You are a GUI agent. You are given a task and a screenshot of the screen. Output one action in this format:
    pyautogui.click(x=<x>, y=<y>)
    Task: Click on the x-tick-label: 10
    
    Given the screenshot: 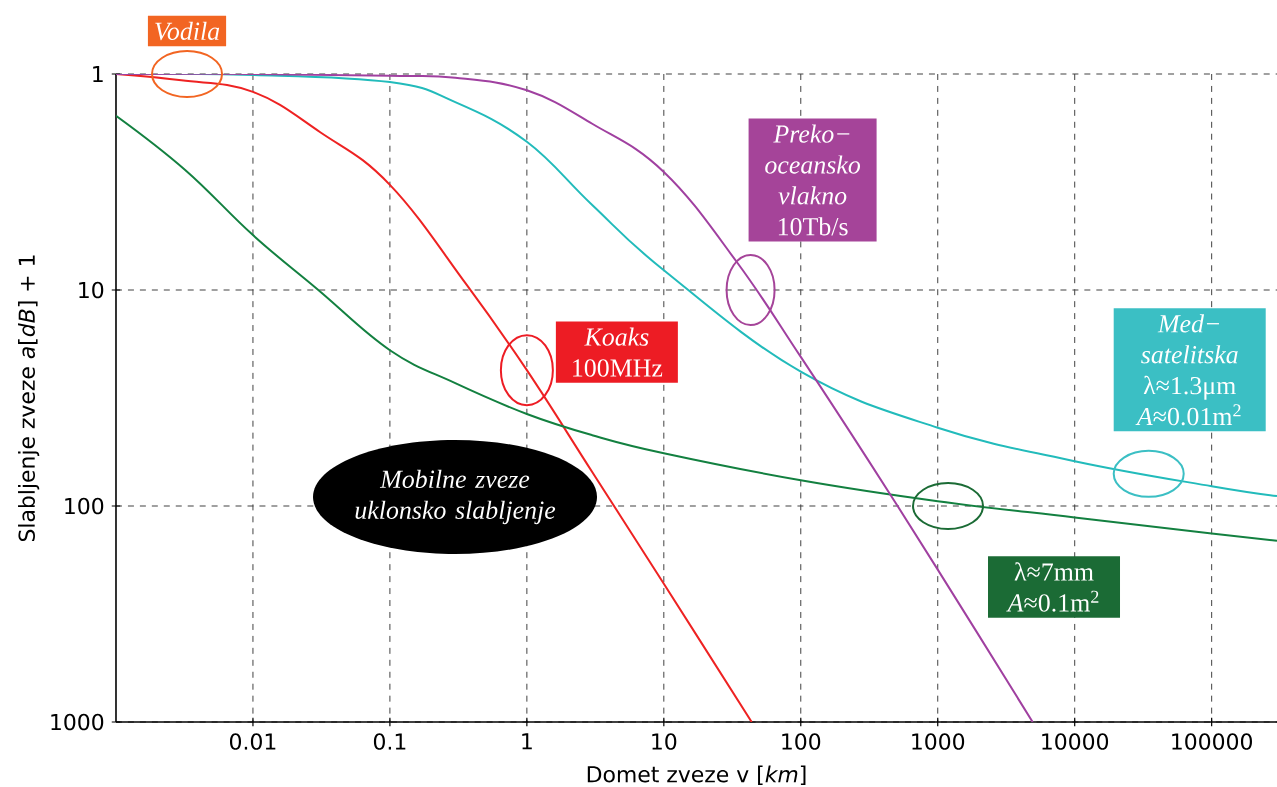 What is the action you would take?
    pyautogui.click(x=664, y=741)
    